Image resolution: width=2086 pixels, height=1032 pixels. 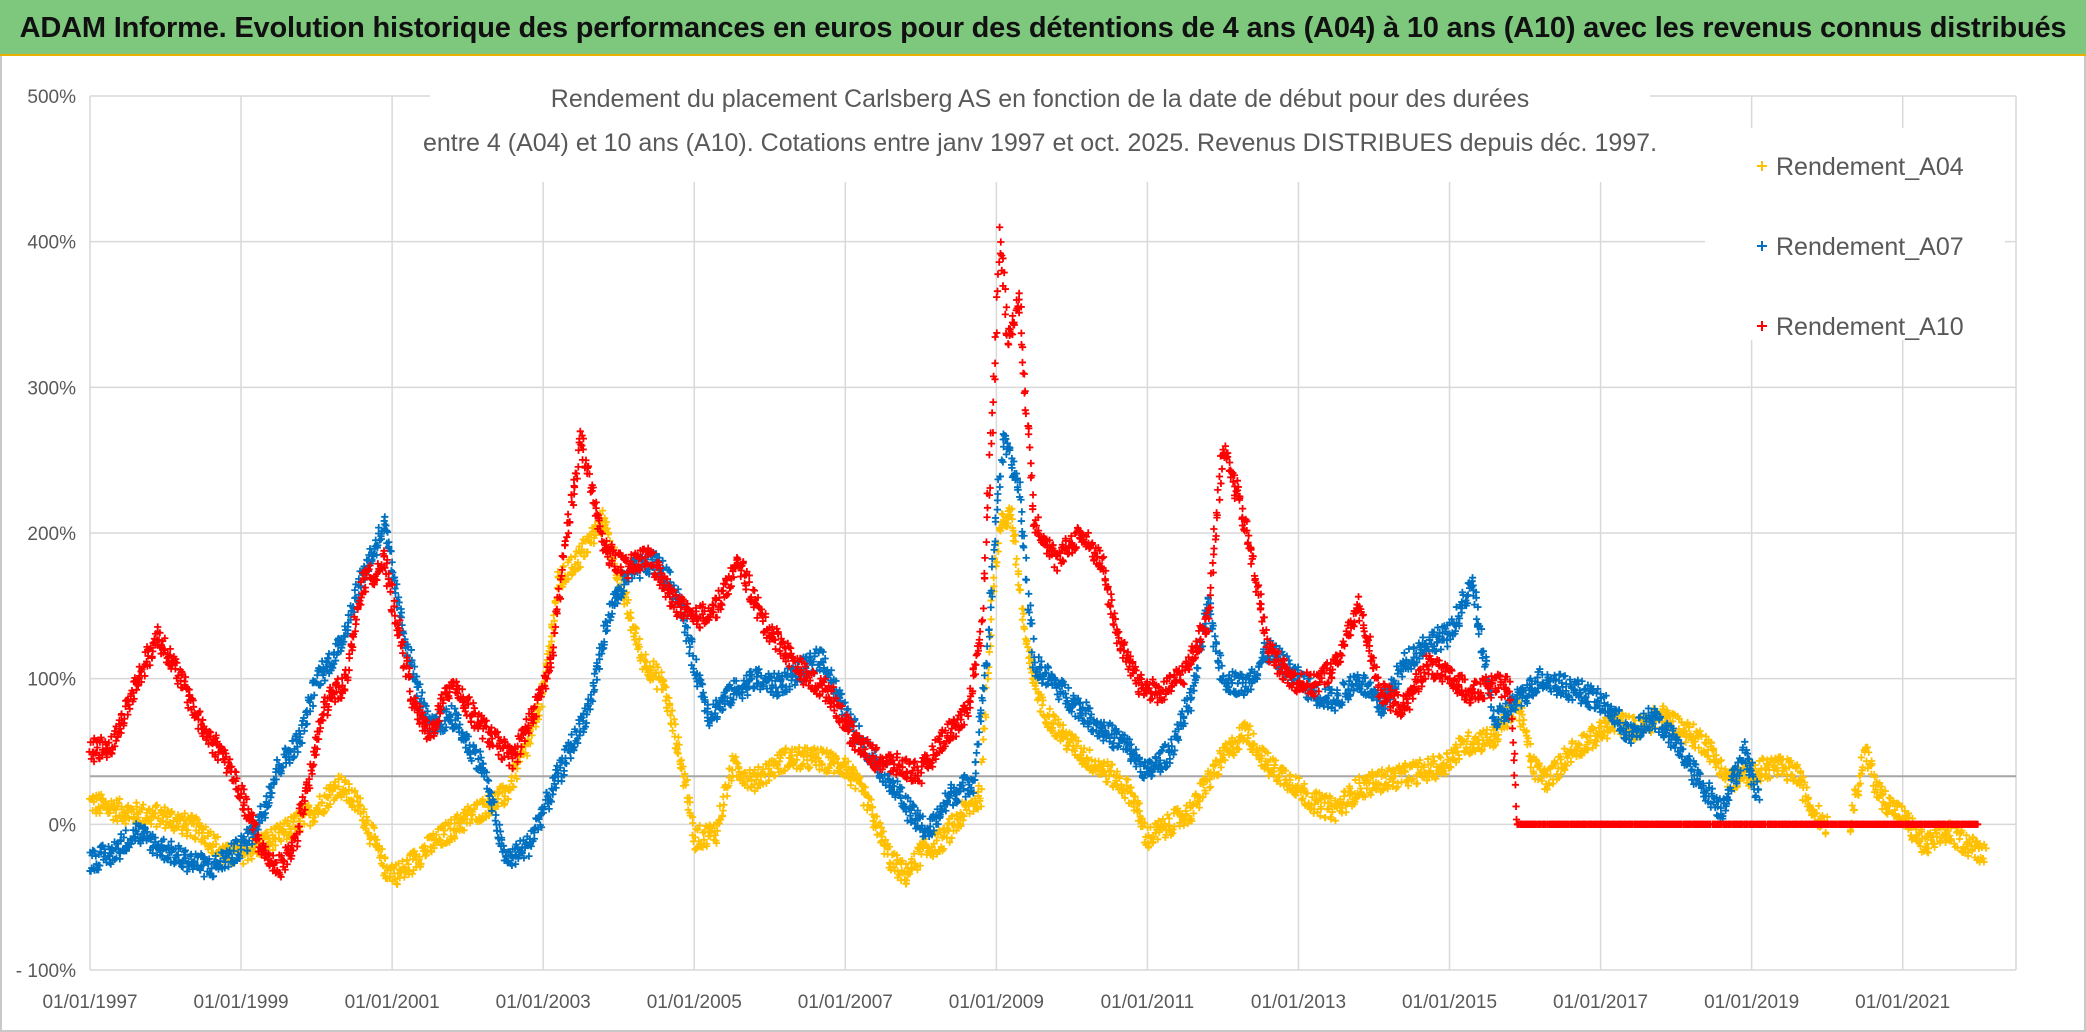 What do you see at coordinates (89, 1002) in the screenshot?
I see `x-tick-label: 01/01/1997` at bounding box center [89, 1002].